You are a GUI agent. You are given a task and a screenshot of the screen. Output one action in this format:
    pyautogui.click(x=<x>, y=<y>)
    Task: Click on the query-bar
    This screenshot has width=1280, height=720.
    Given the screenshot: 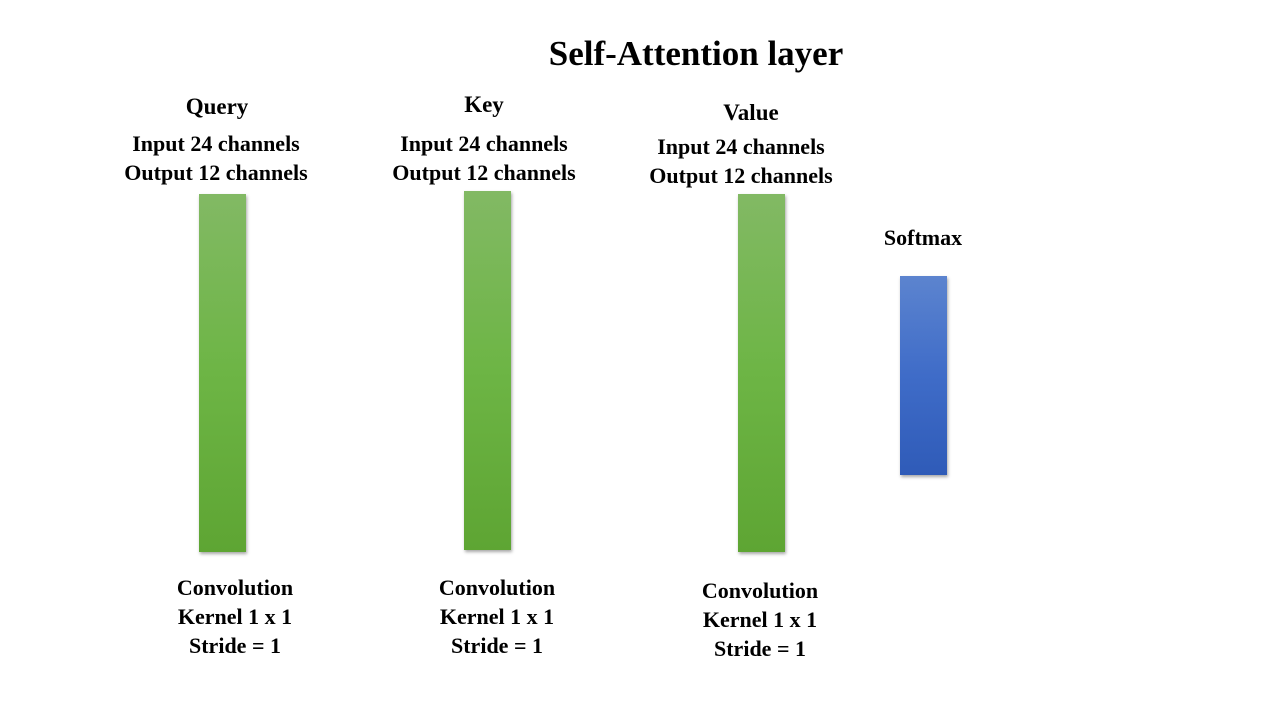 What is the action you would take?
    pyautogui.click(x=222, y=373)
    